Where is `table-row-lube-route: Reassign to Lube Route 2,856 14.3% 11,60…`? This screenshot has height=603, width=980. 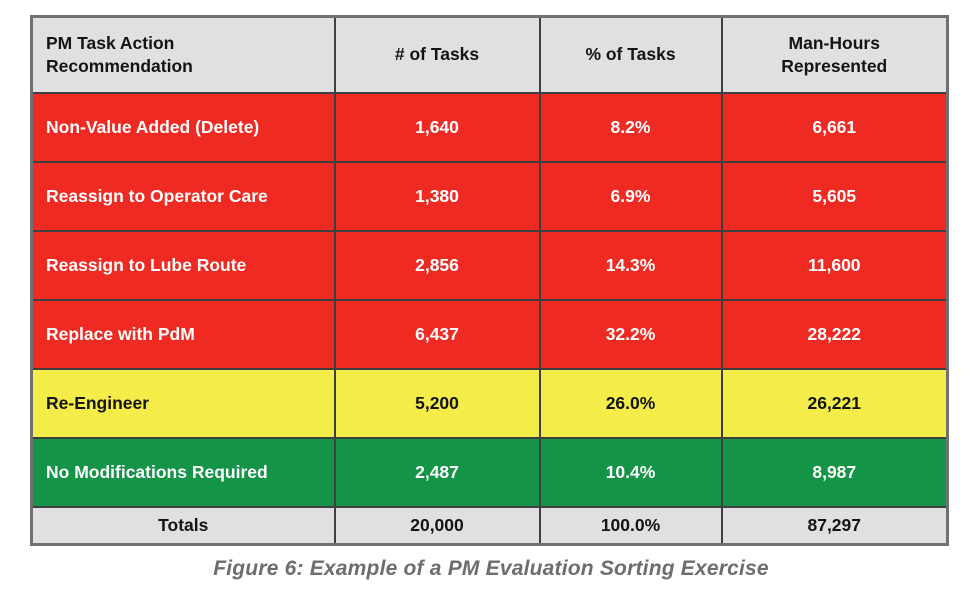 table-row-lube-route: Reassign to Lube Route 2,856 14.3% 11,60… is located at coordinates (489, 265).